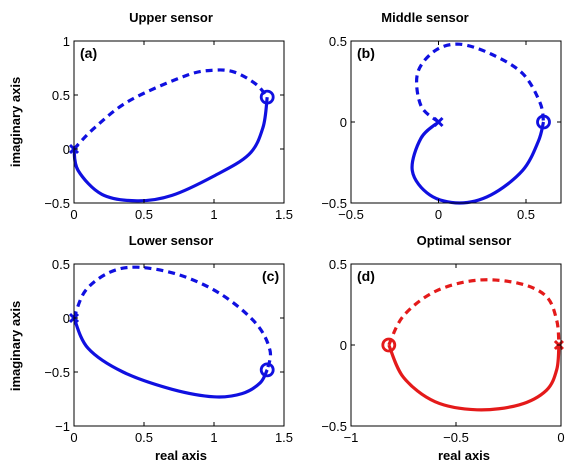  Describe the element at coordinates (171, 240) in the screenshot. I see `chart-title: Lower sensor` at that location.